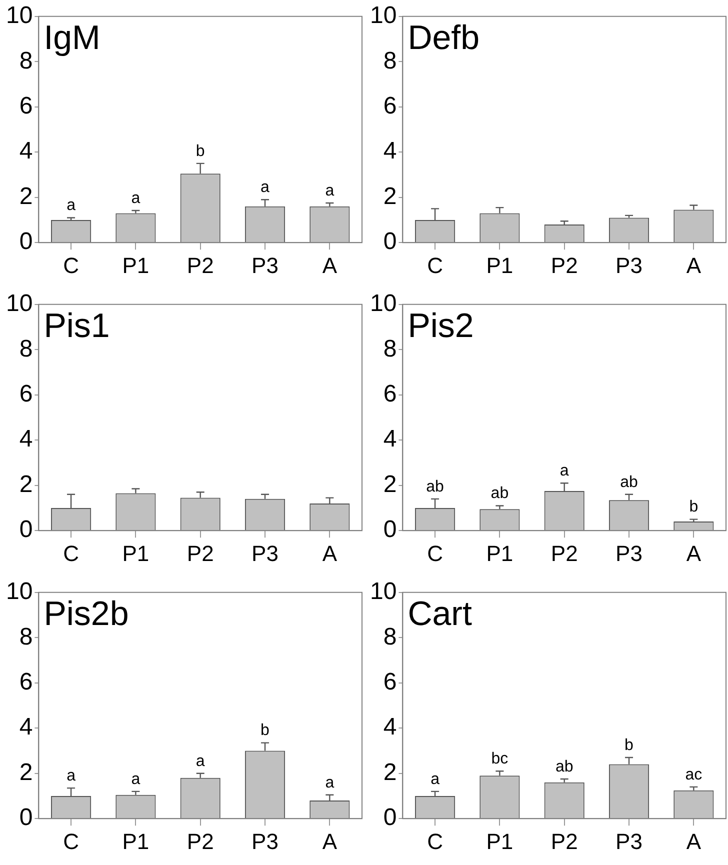  I want to click on annotation: bc, so click(499, 759).